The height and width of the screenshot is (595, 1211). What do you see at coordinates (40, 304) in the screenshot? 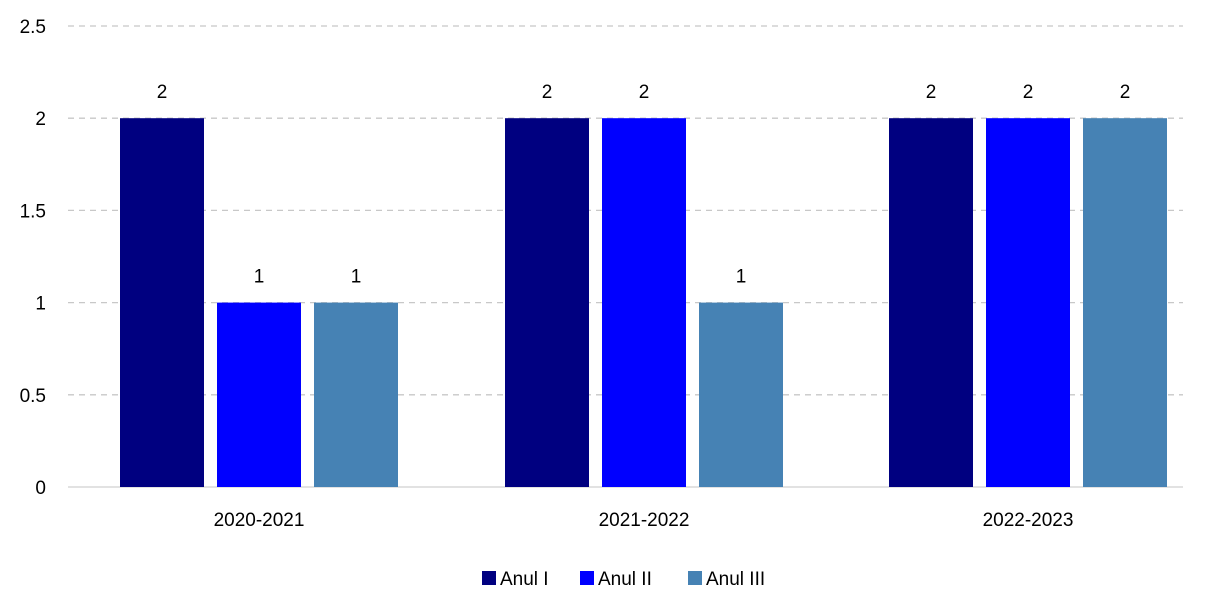
I see `y-tick-label: 1` at bounding box center [40, 304].